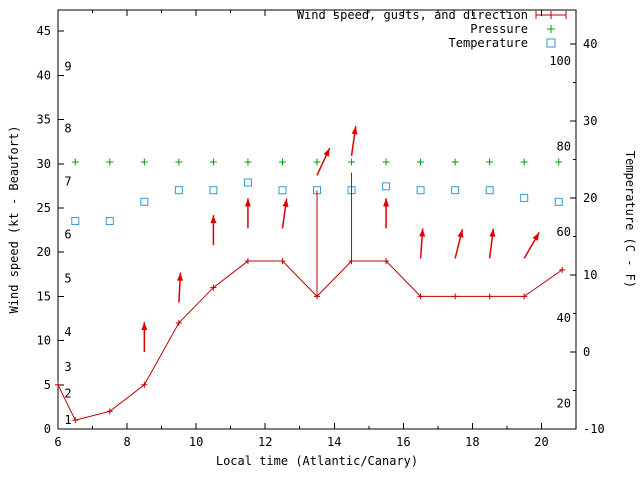 This screenshot has width=640, height=480. Describe the element at coordinates (630, 219) in the screenshot. I see `y-axis-right-title: Temperature (C - F)` at that location.